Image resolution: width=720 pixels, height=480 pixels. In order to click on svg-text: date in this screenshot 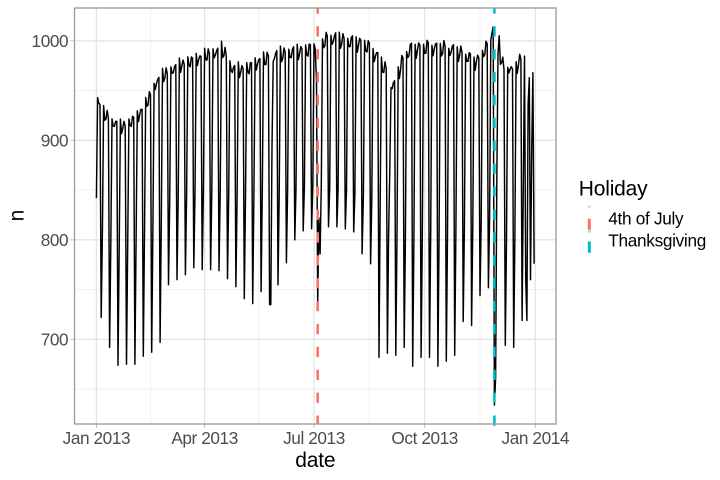, I will do `click(315, 460)`.